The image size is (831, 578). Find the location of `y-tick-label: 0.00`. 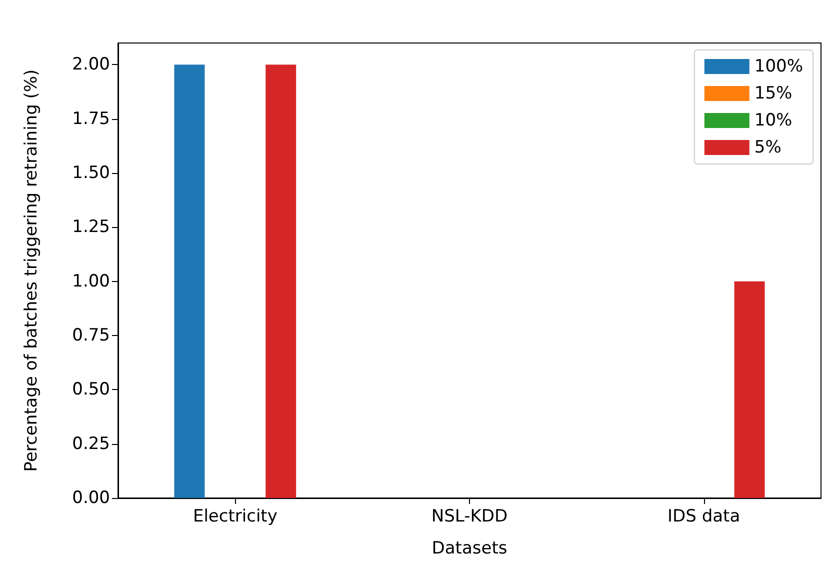

y-tick-label: 0.00 is located at coordinates (91, 498).